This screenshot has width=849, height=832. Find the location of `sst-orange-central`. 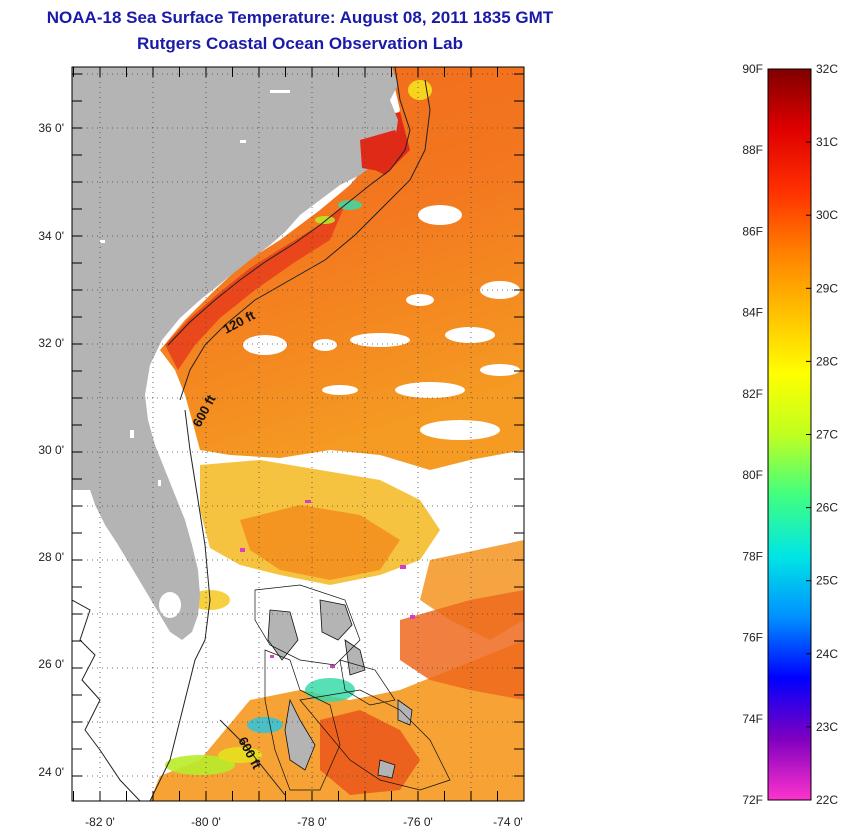

sst-orange-central is located at coordinates (320, 542).